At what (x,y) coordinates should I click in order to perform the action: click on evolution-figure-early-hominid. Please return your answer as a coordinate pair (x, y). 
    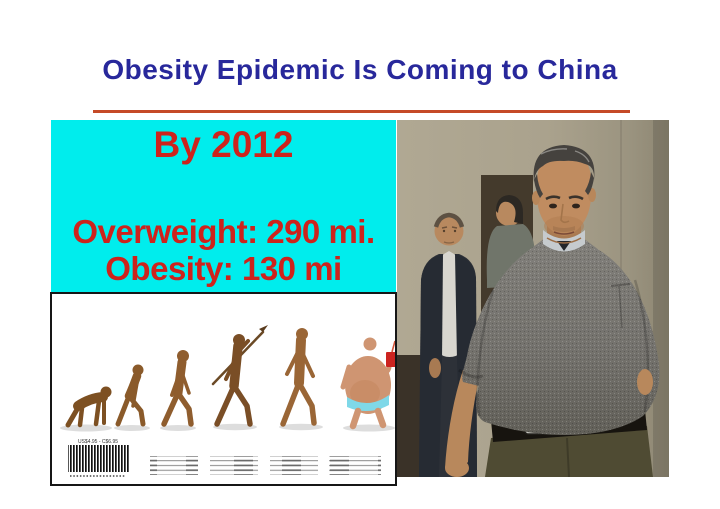
    Looking at the image, I should click on (130, 395).